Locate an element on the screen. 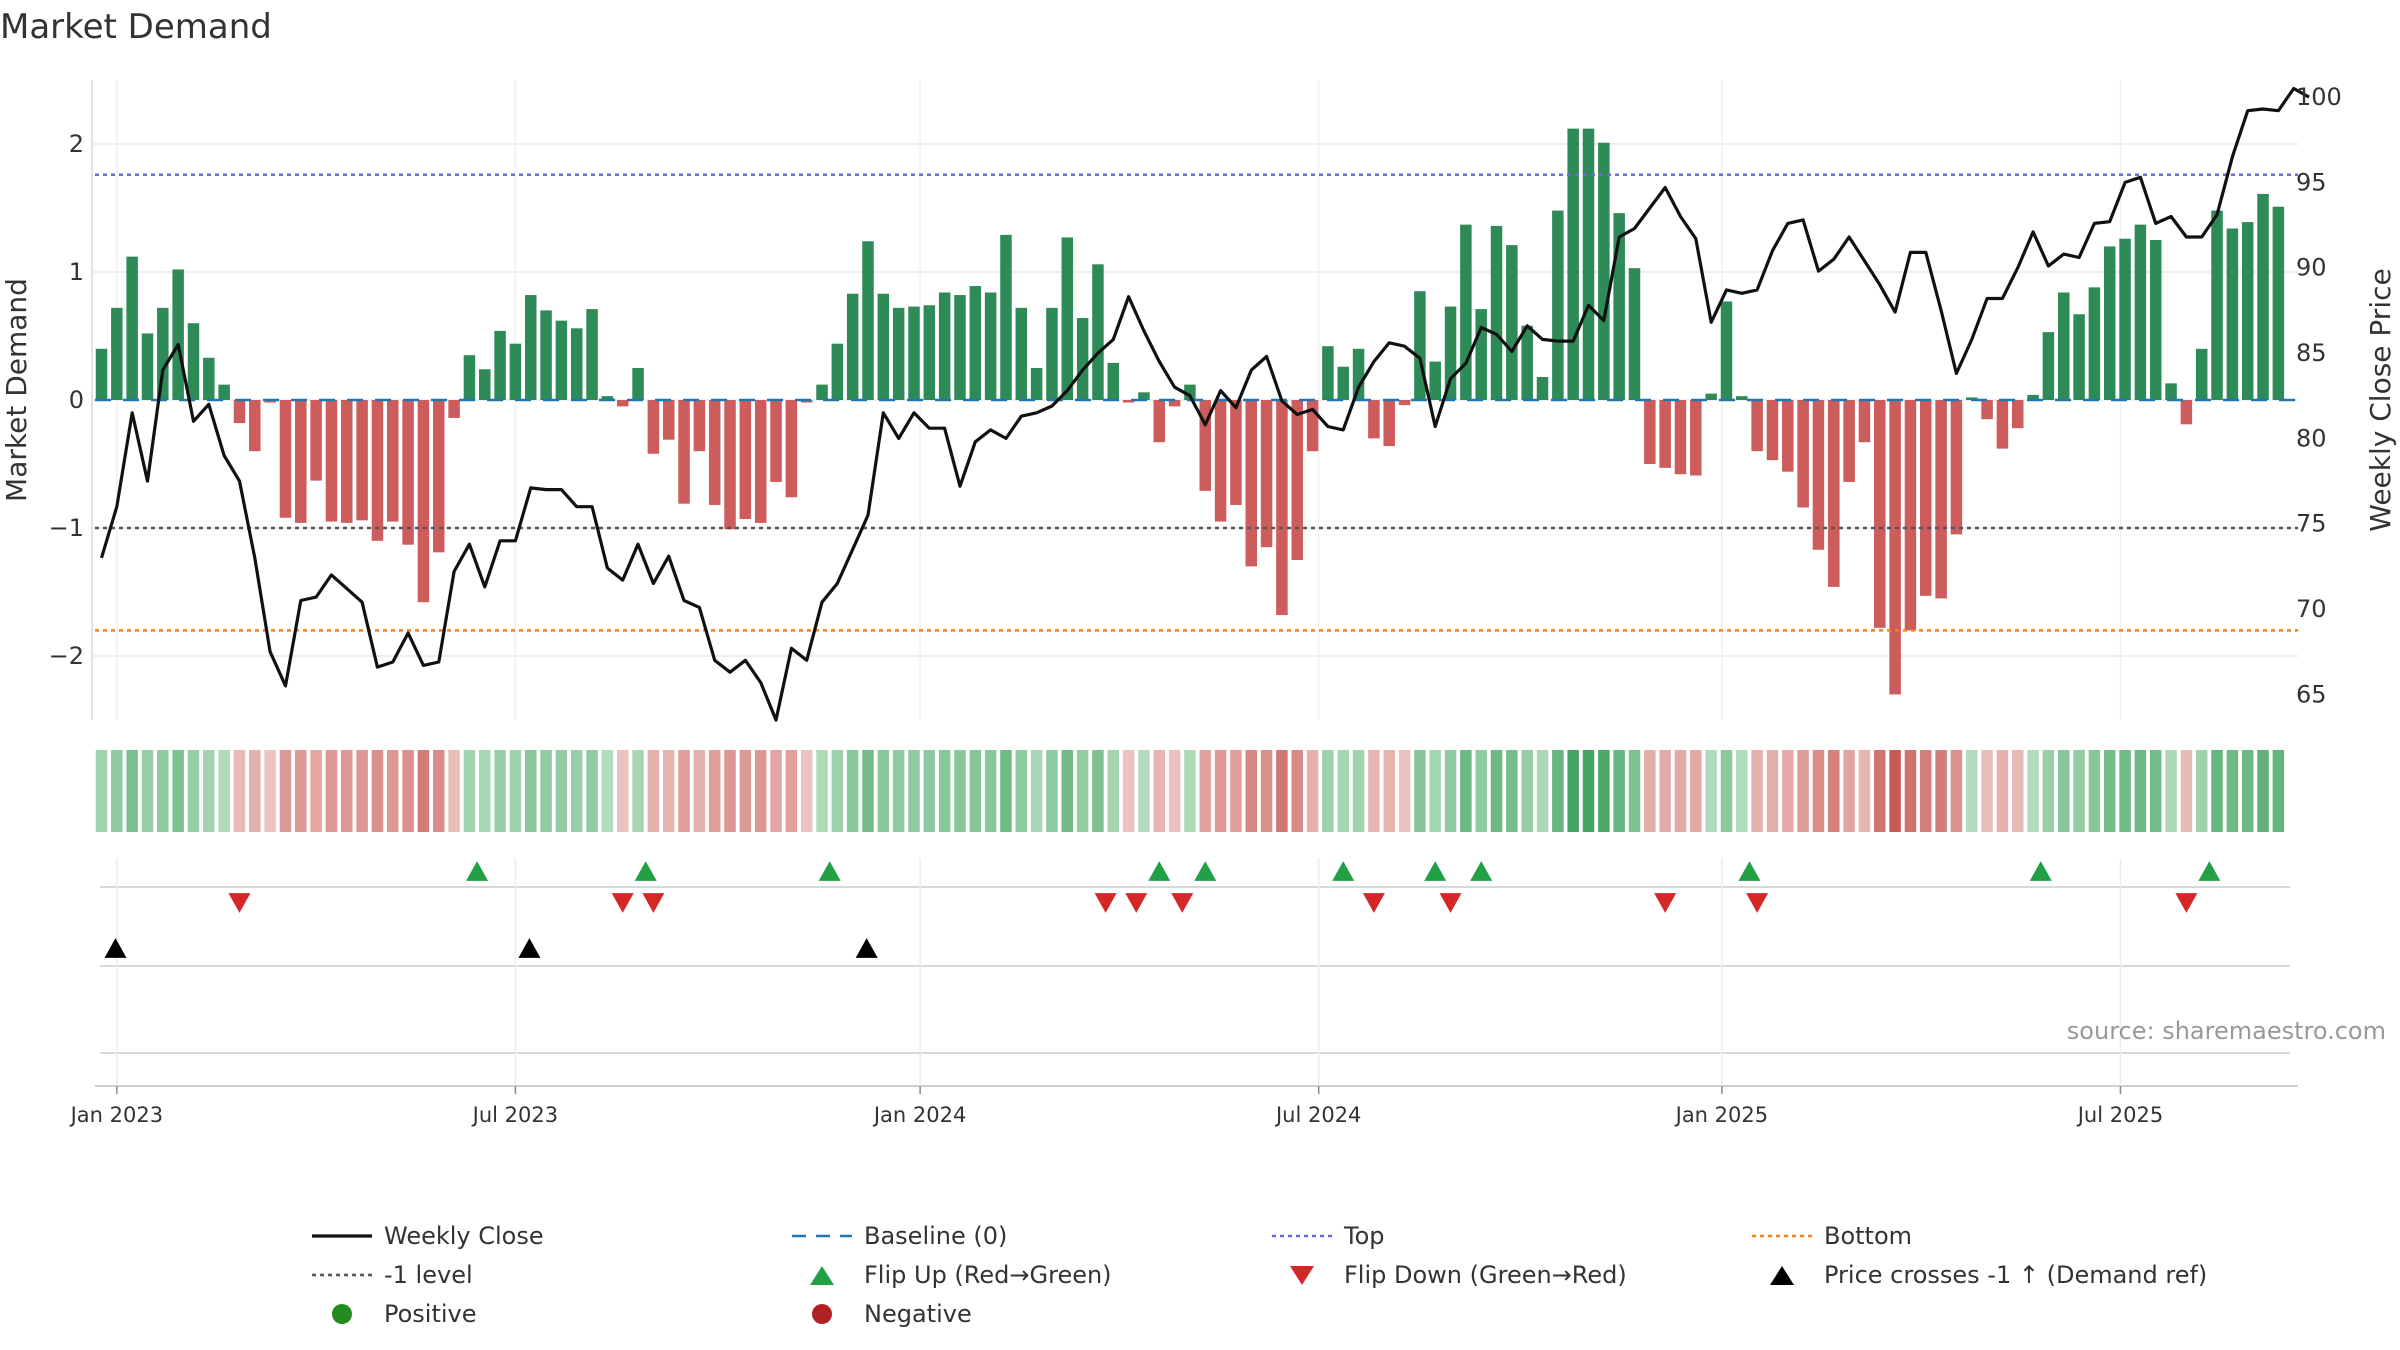  flip-up-marker is located at coordinates (1205, 871).